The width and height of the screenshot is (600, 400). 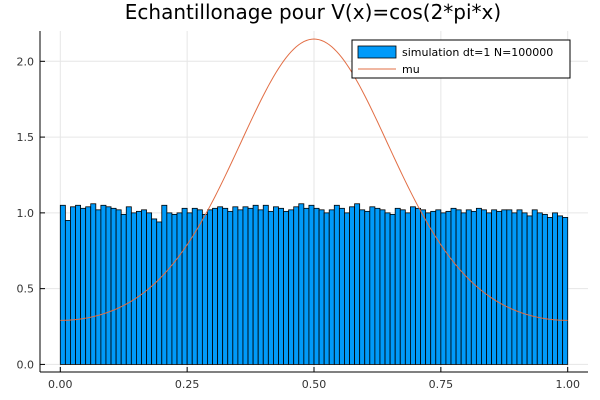 What do you see at coordinates (411, 69) in the screenshot?
I see `legend-label-mu: mu` at bounding box center [411, 69].